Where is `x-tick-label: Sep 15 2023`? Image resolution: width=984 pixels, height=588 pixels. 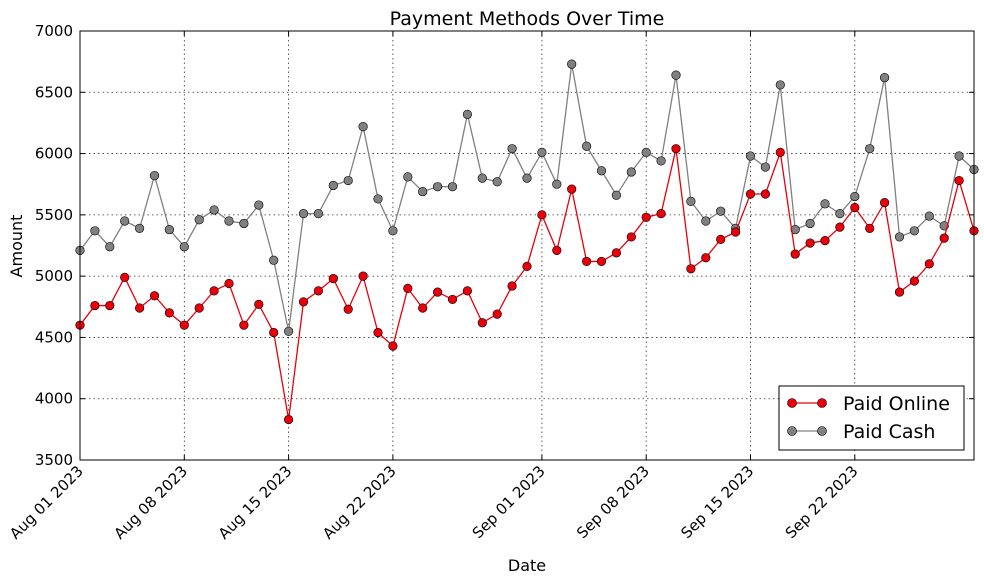 x-tick-label: Sep 15 2023 is located at coordinates (717, 502).